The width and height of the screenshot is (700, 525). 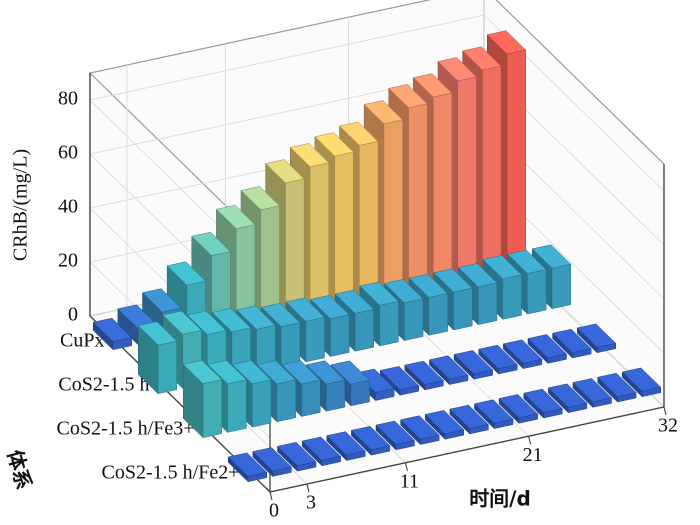 I want to click on y-tick-label: 60, so click(x=68, y=153).